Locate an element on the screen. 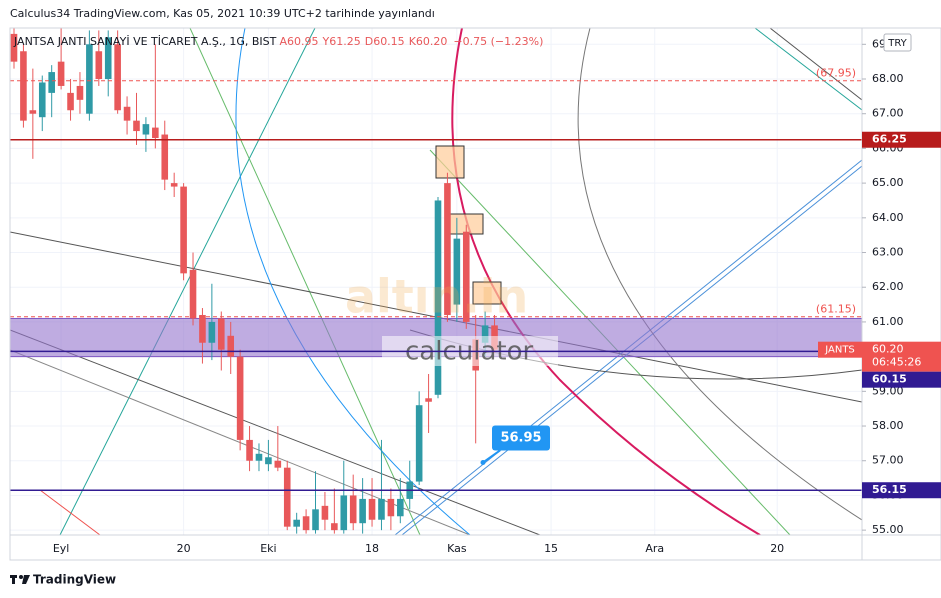 This screenshot has height=598, width=941. x-tick-label: Eki is located at coordinates (268, 548).